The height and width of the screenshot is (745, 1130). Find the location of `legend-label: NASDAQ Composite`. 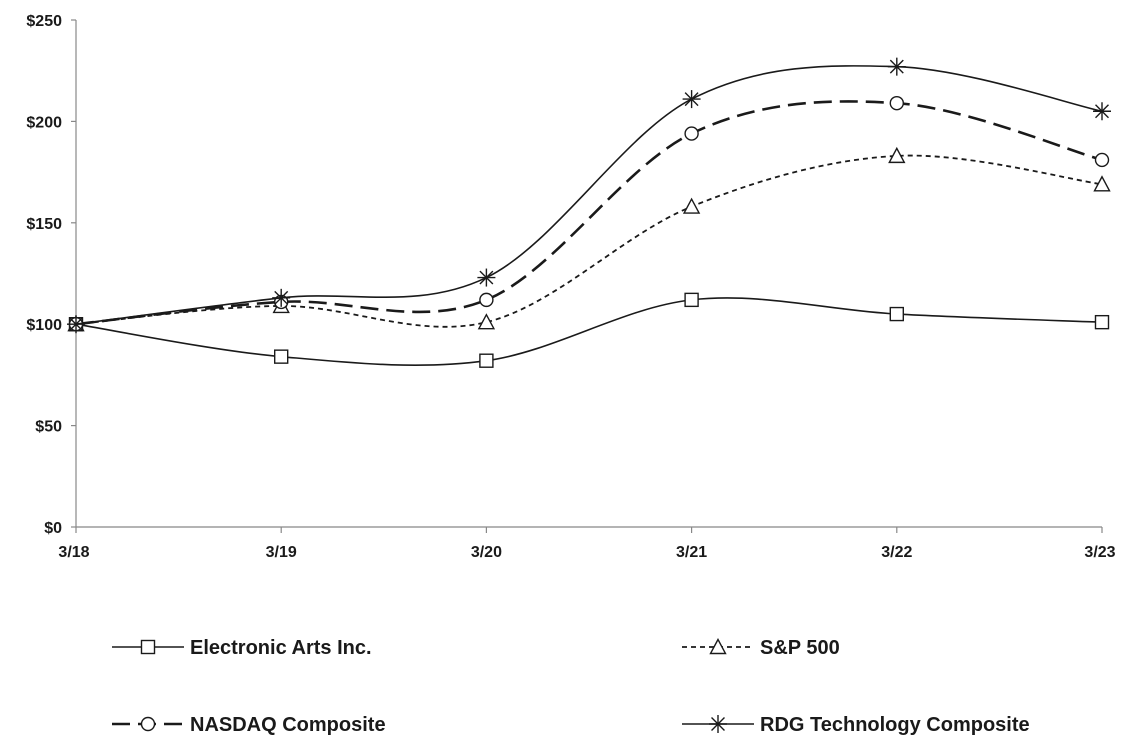

legend-label: NASDAQ Composite is located at coordinates (288, 725).